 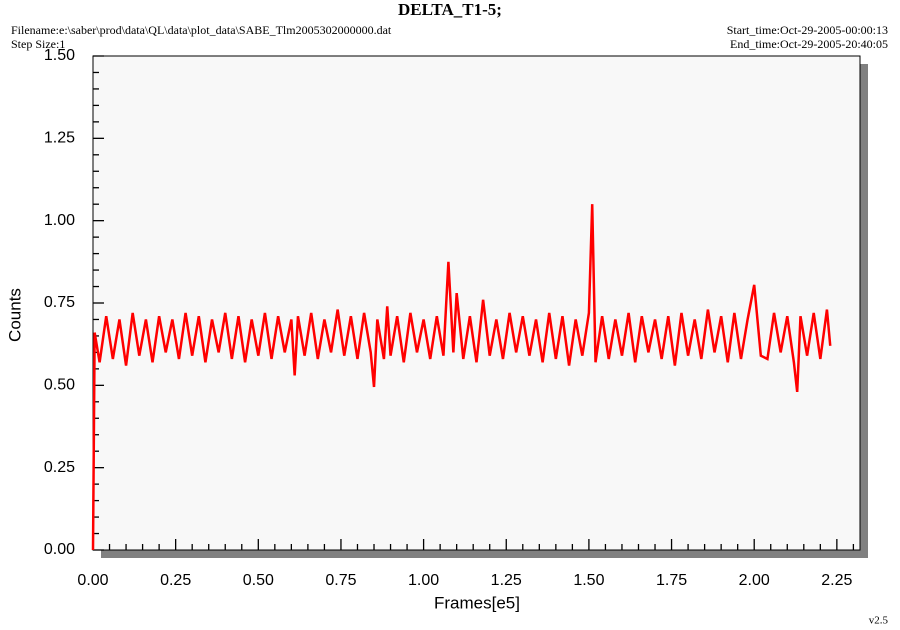 I want to click on version: v2.5, so click(x=879, y=621).